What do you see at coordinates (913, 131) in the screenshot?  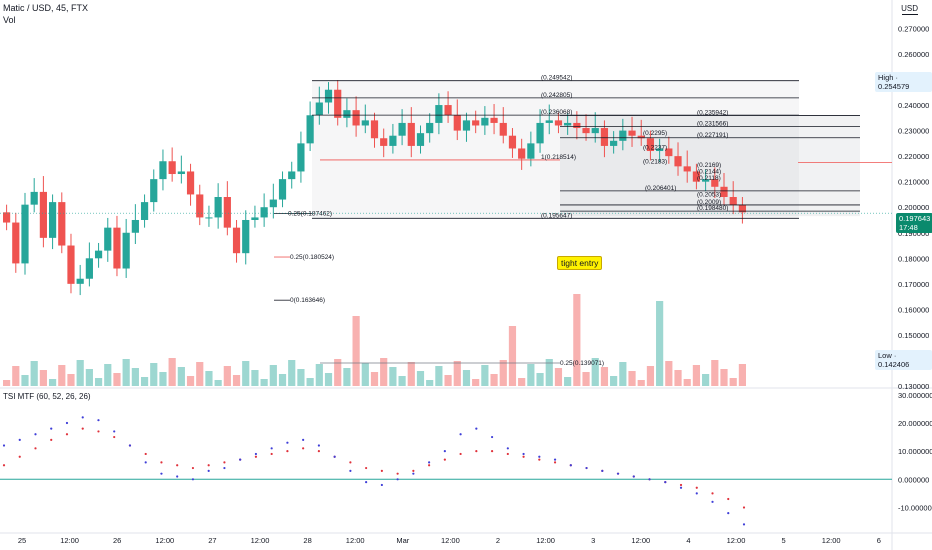 I see `price-tick-label: 0.230000` at bounding box center [913, 131].